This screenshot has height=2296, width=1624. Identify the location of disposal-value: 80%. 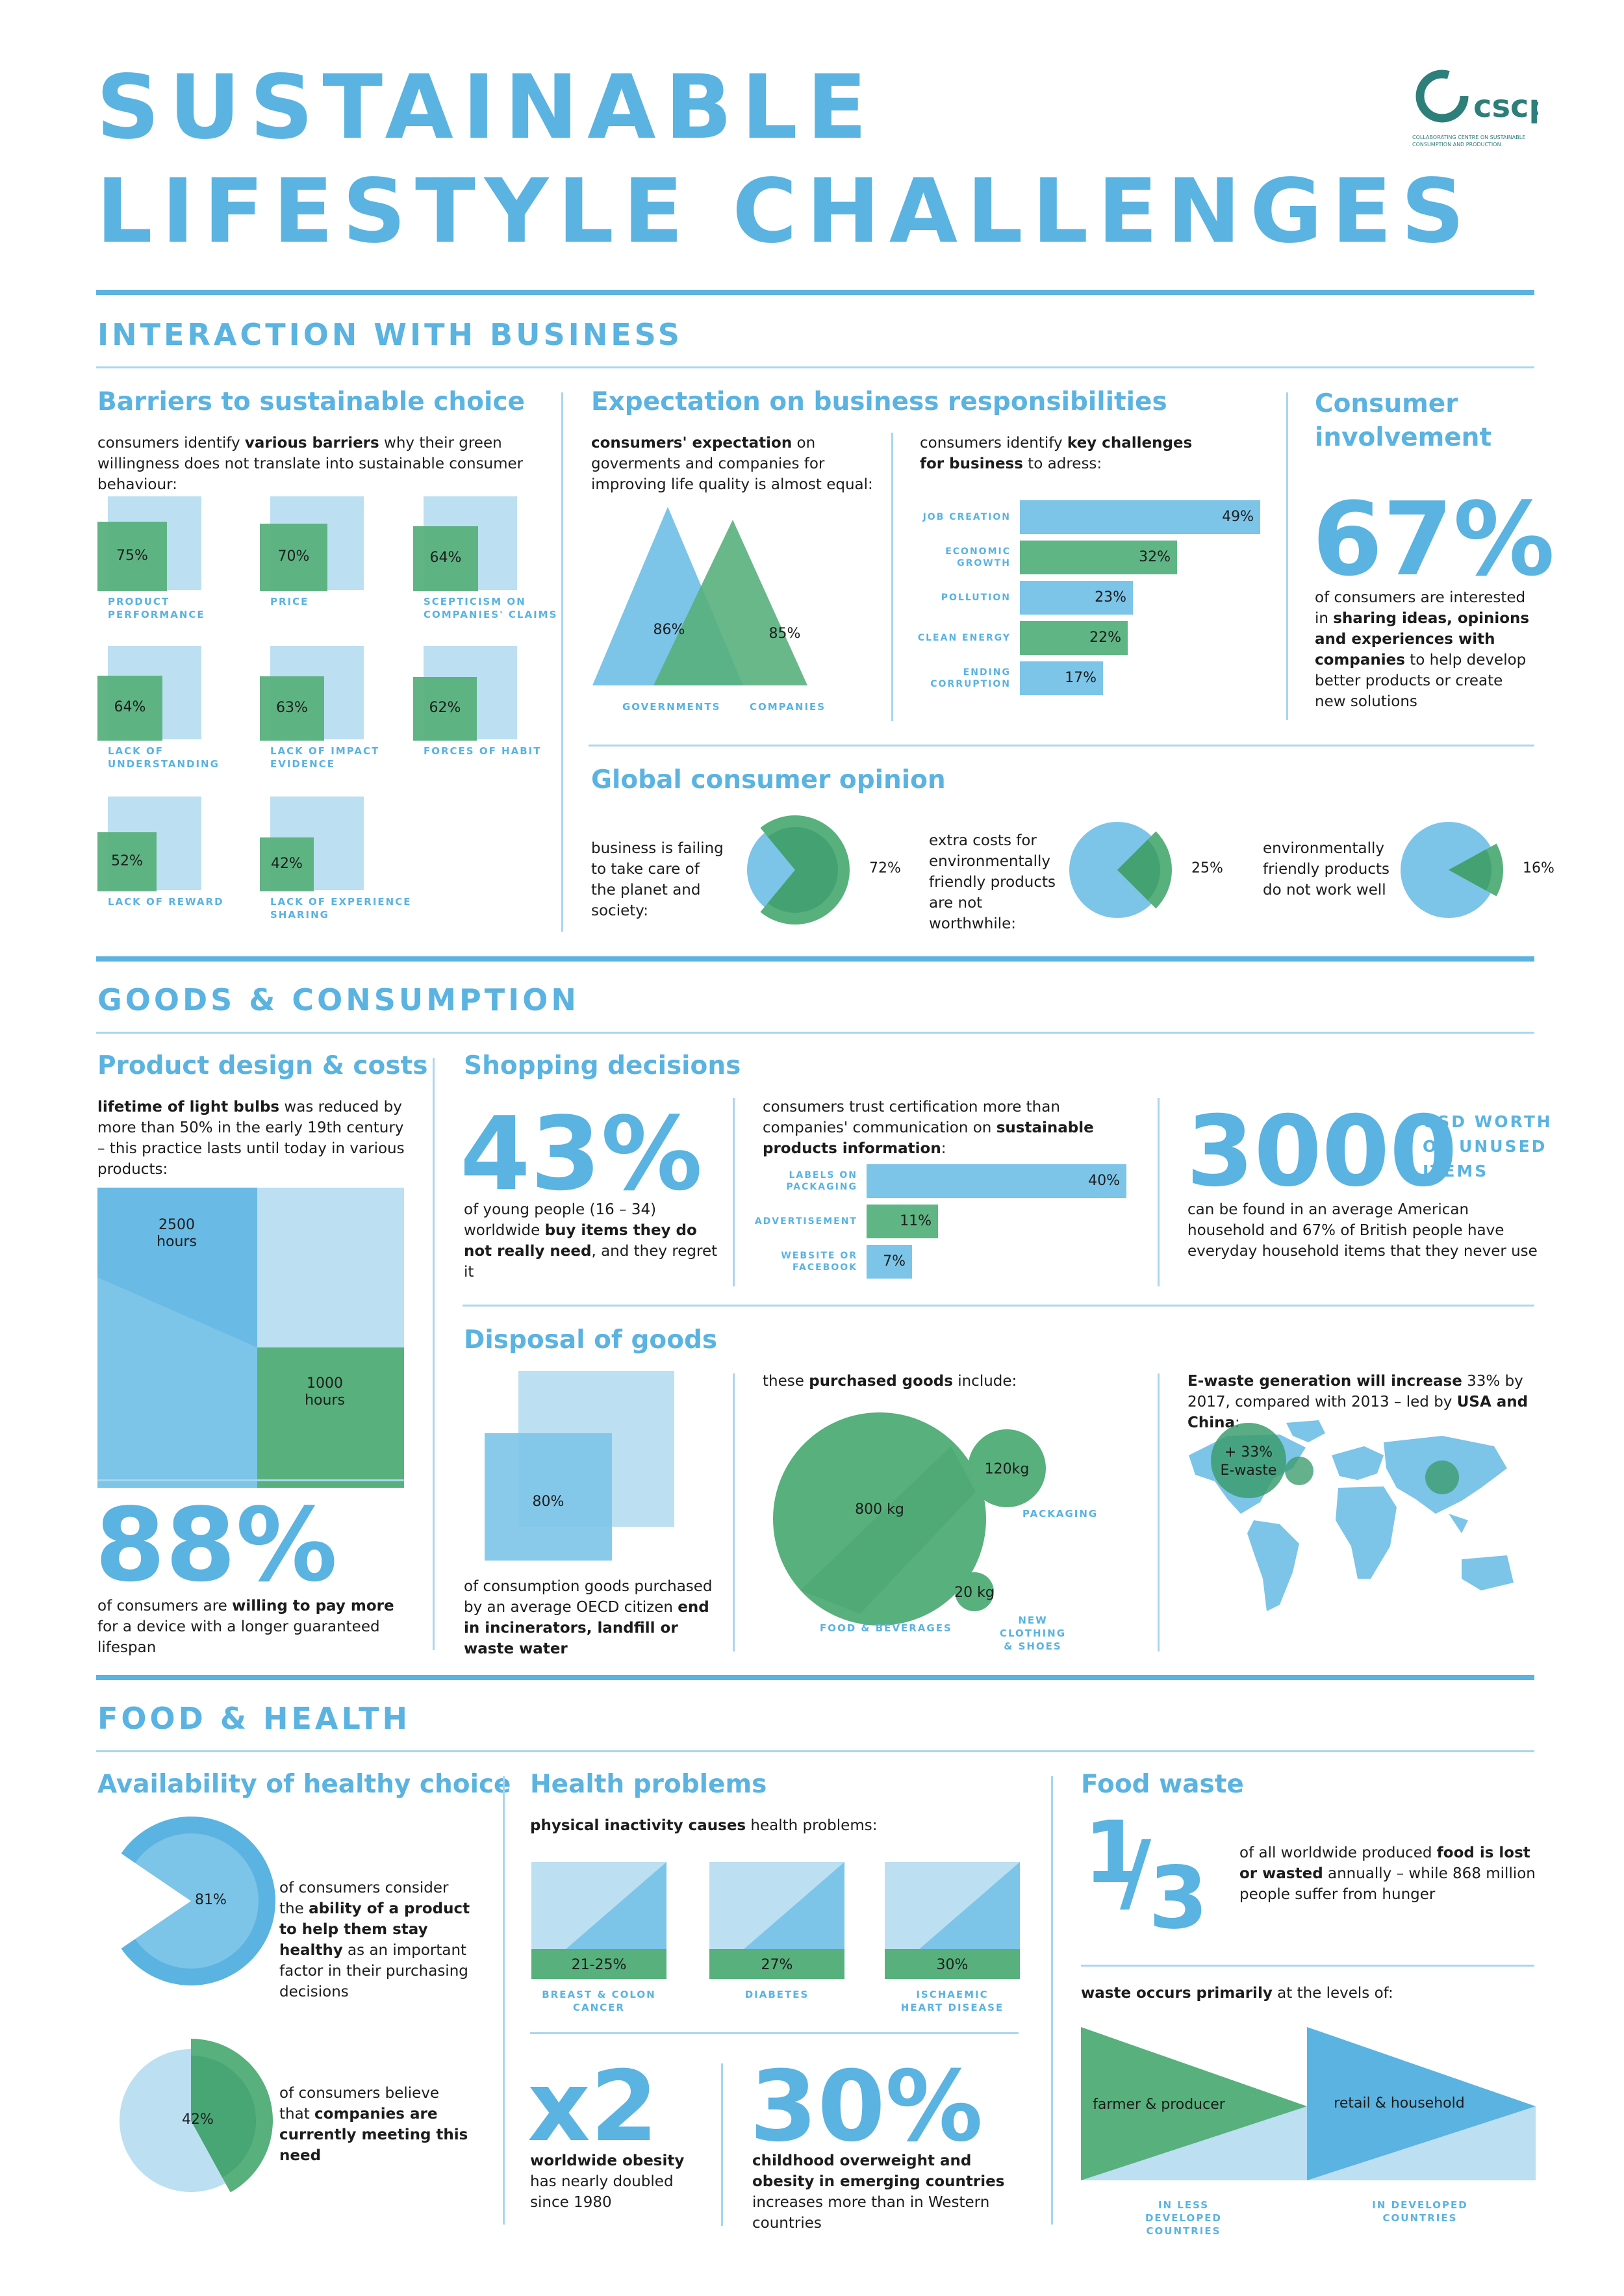
(549, 1502).